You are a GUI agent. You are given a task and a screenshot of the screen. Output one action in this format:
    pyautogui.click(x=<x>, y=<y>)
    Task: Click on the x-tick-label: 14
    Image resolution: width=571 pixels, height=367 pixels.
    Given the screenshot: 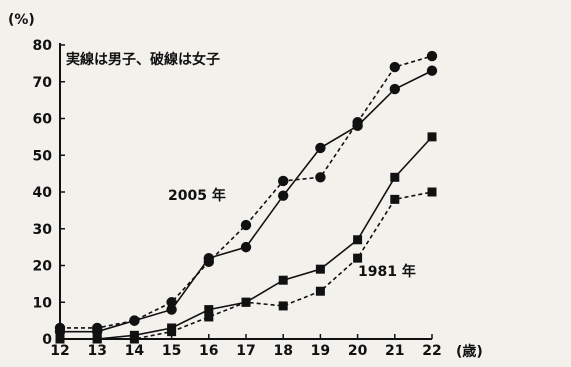 What is the action you would take?
    pyautogui.click(x=135, y=351)
    